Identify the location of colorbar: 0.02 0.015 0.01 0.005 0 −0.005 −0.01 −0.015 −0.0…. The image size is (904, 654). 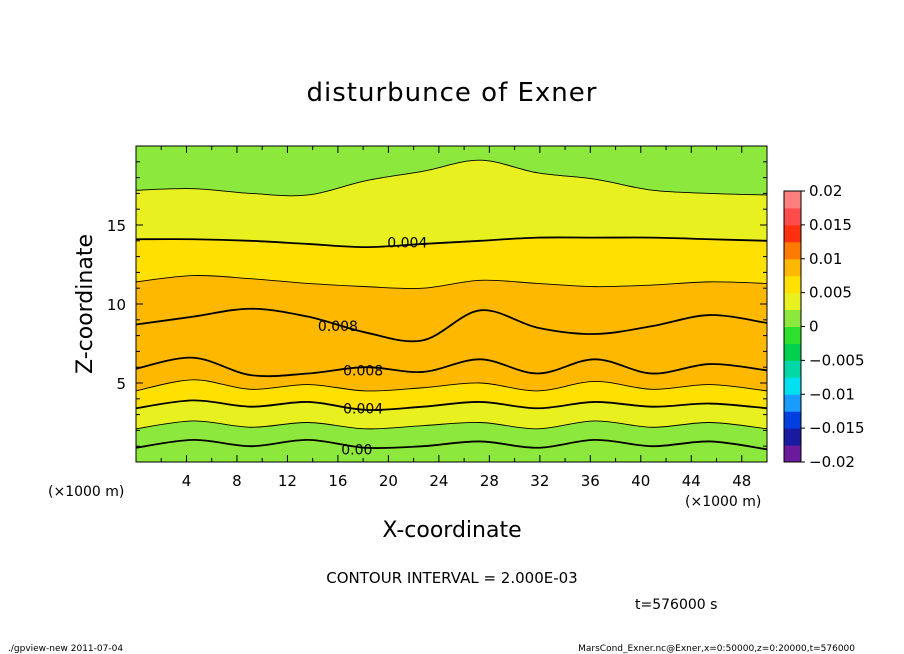
(824, 326).